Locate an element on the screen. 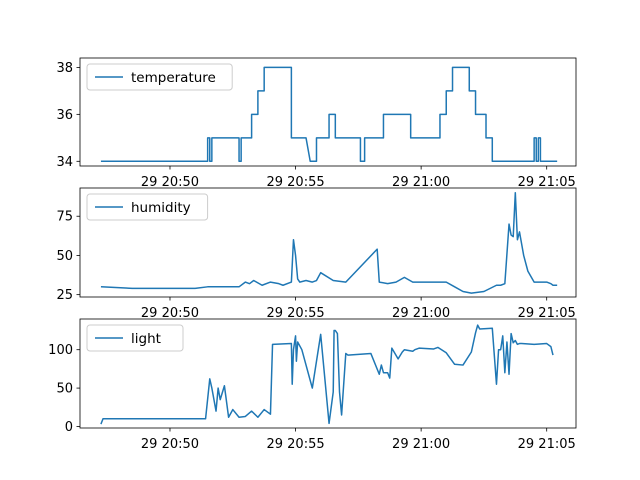  y-tick-label: 25 is located at coordinates (64, 295).